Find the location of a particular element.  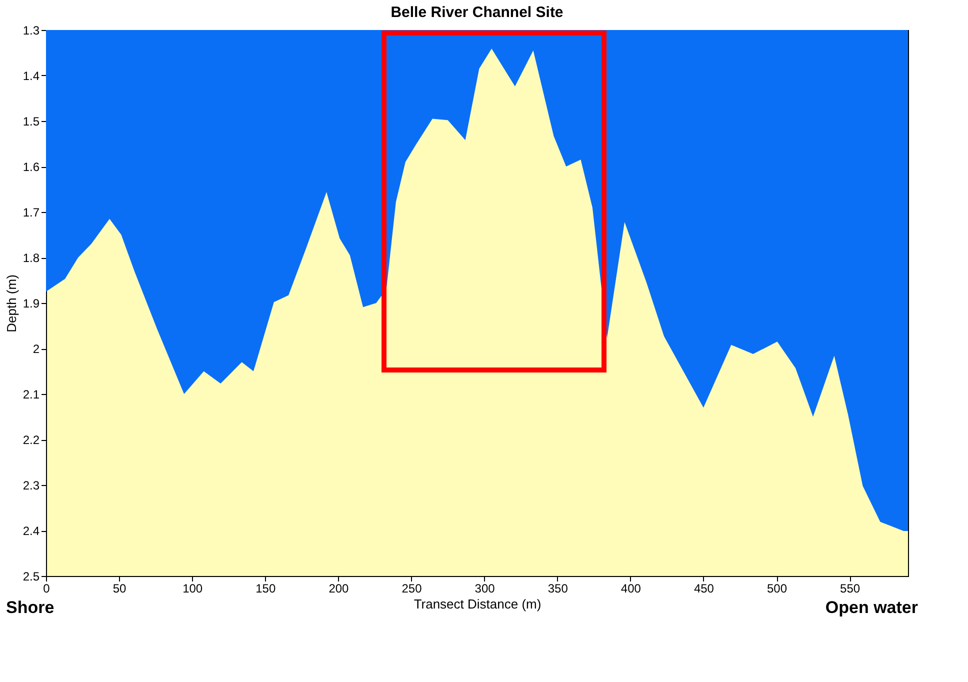

y-tick-label: 1.6 is located at coordinates (31, 167).